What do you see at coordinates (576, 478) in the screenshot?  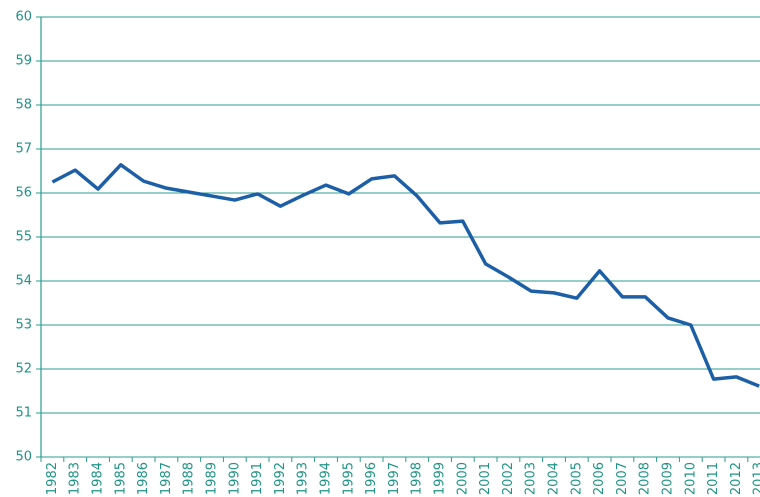 I see `x-tick-label: 2005` at bounding box center [576, 478].